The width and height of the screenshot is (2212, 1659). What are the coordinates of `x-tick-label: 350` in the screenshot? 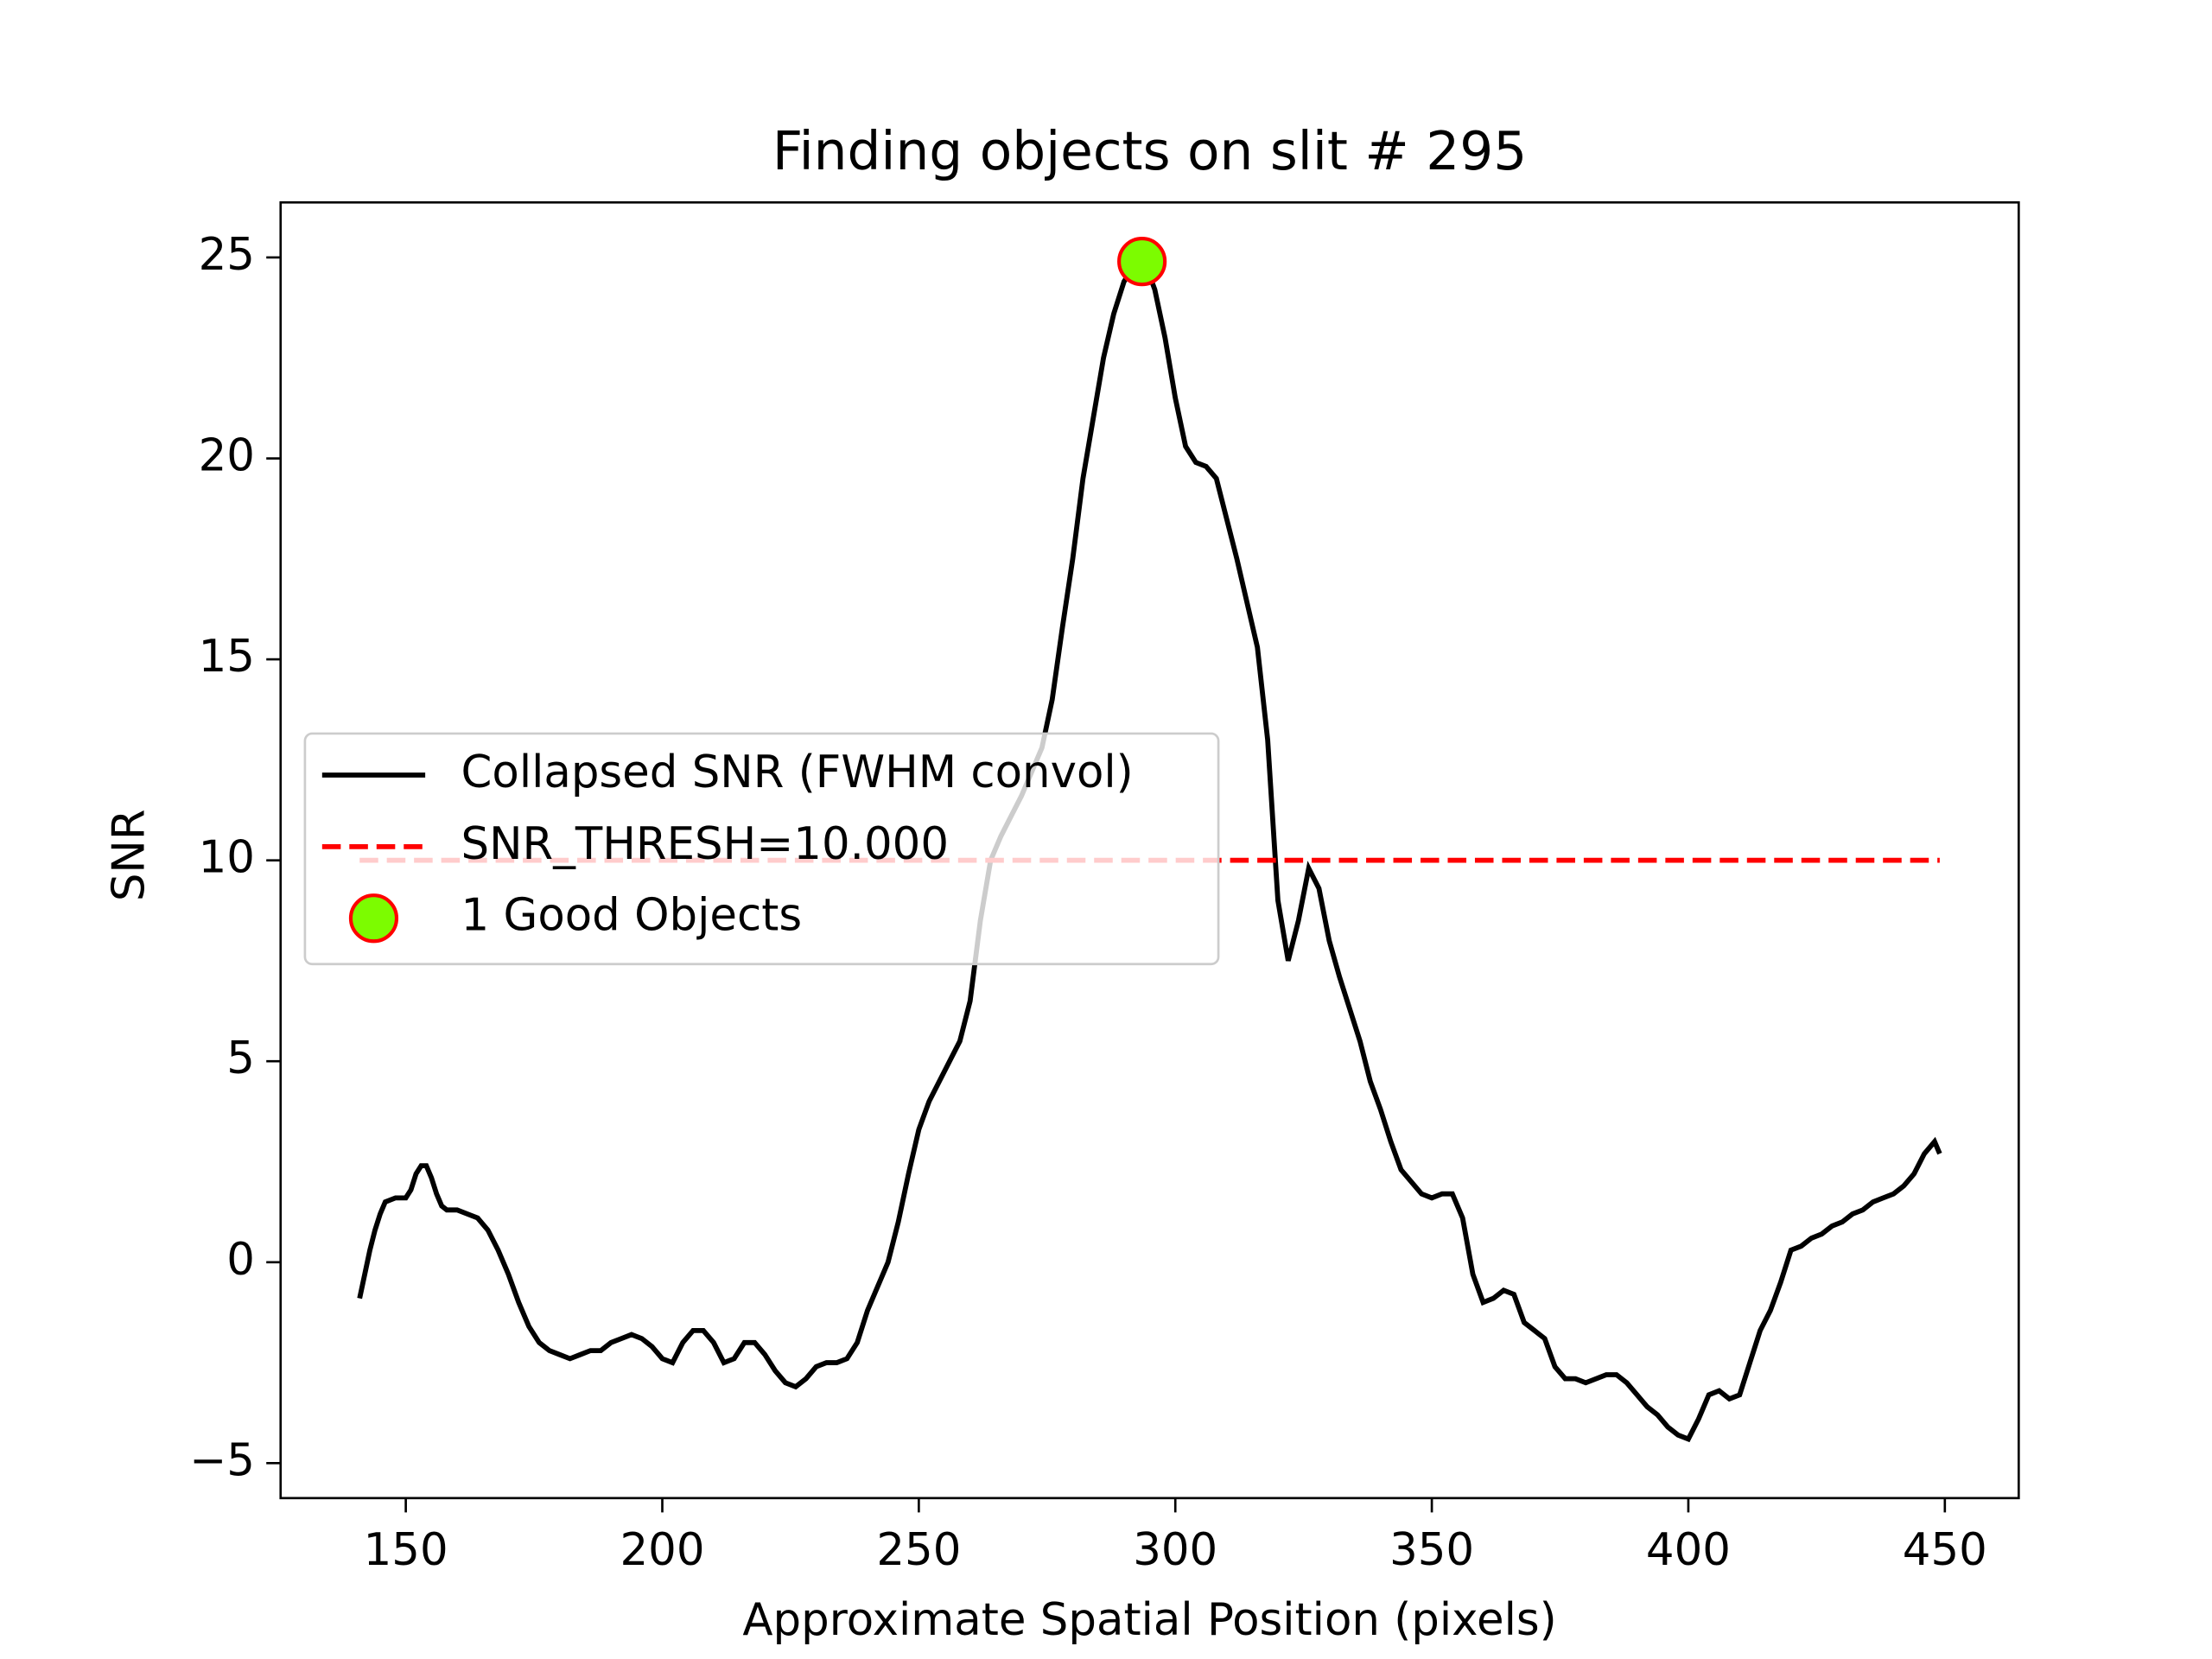 It's located at (1431, 1550).